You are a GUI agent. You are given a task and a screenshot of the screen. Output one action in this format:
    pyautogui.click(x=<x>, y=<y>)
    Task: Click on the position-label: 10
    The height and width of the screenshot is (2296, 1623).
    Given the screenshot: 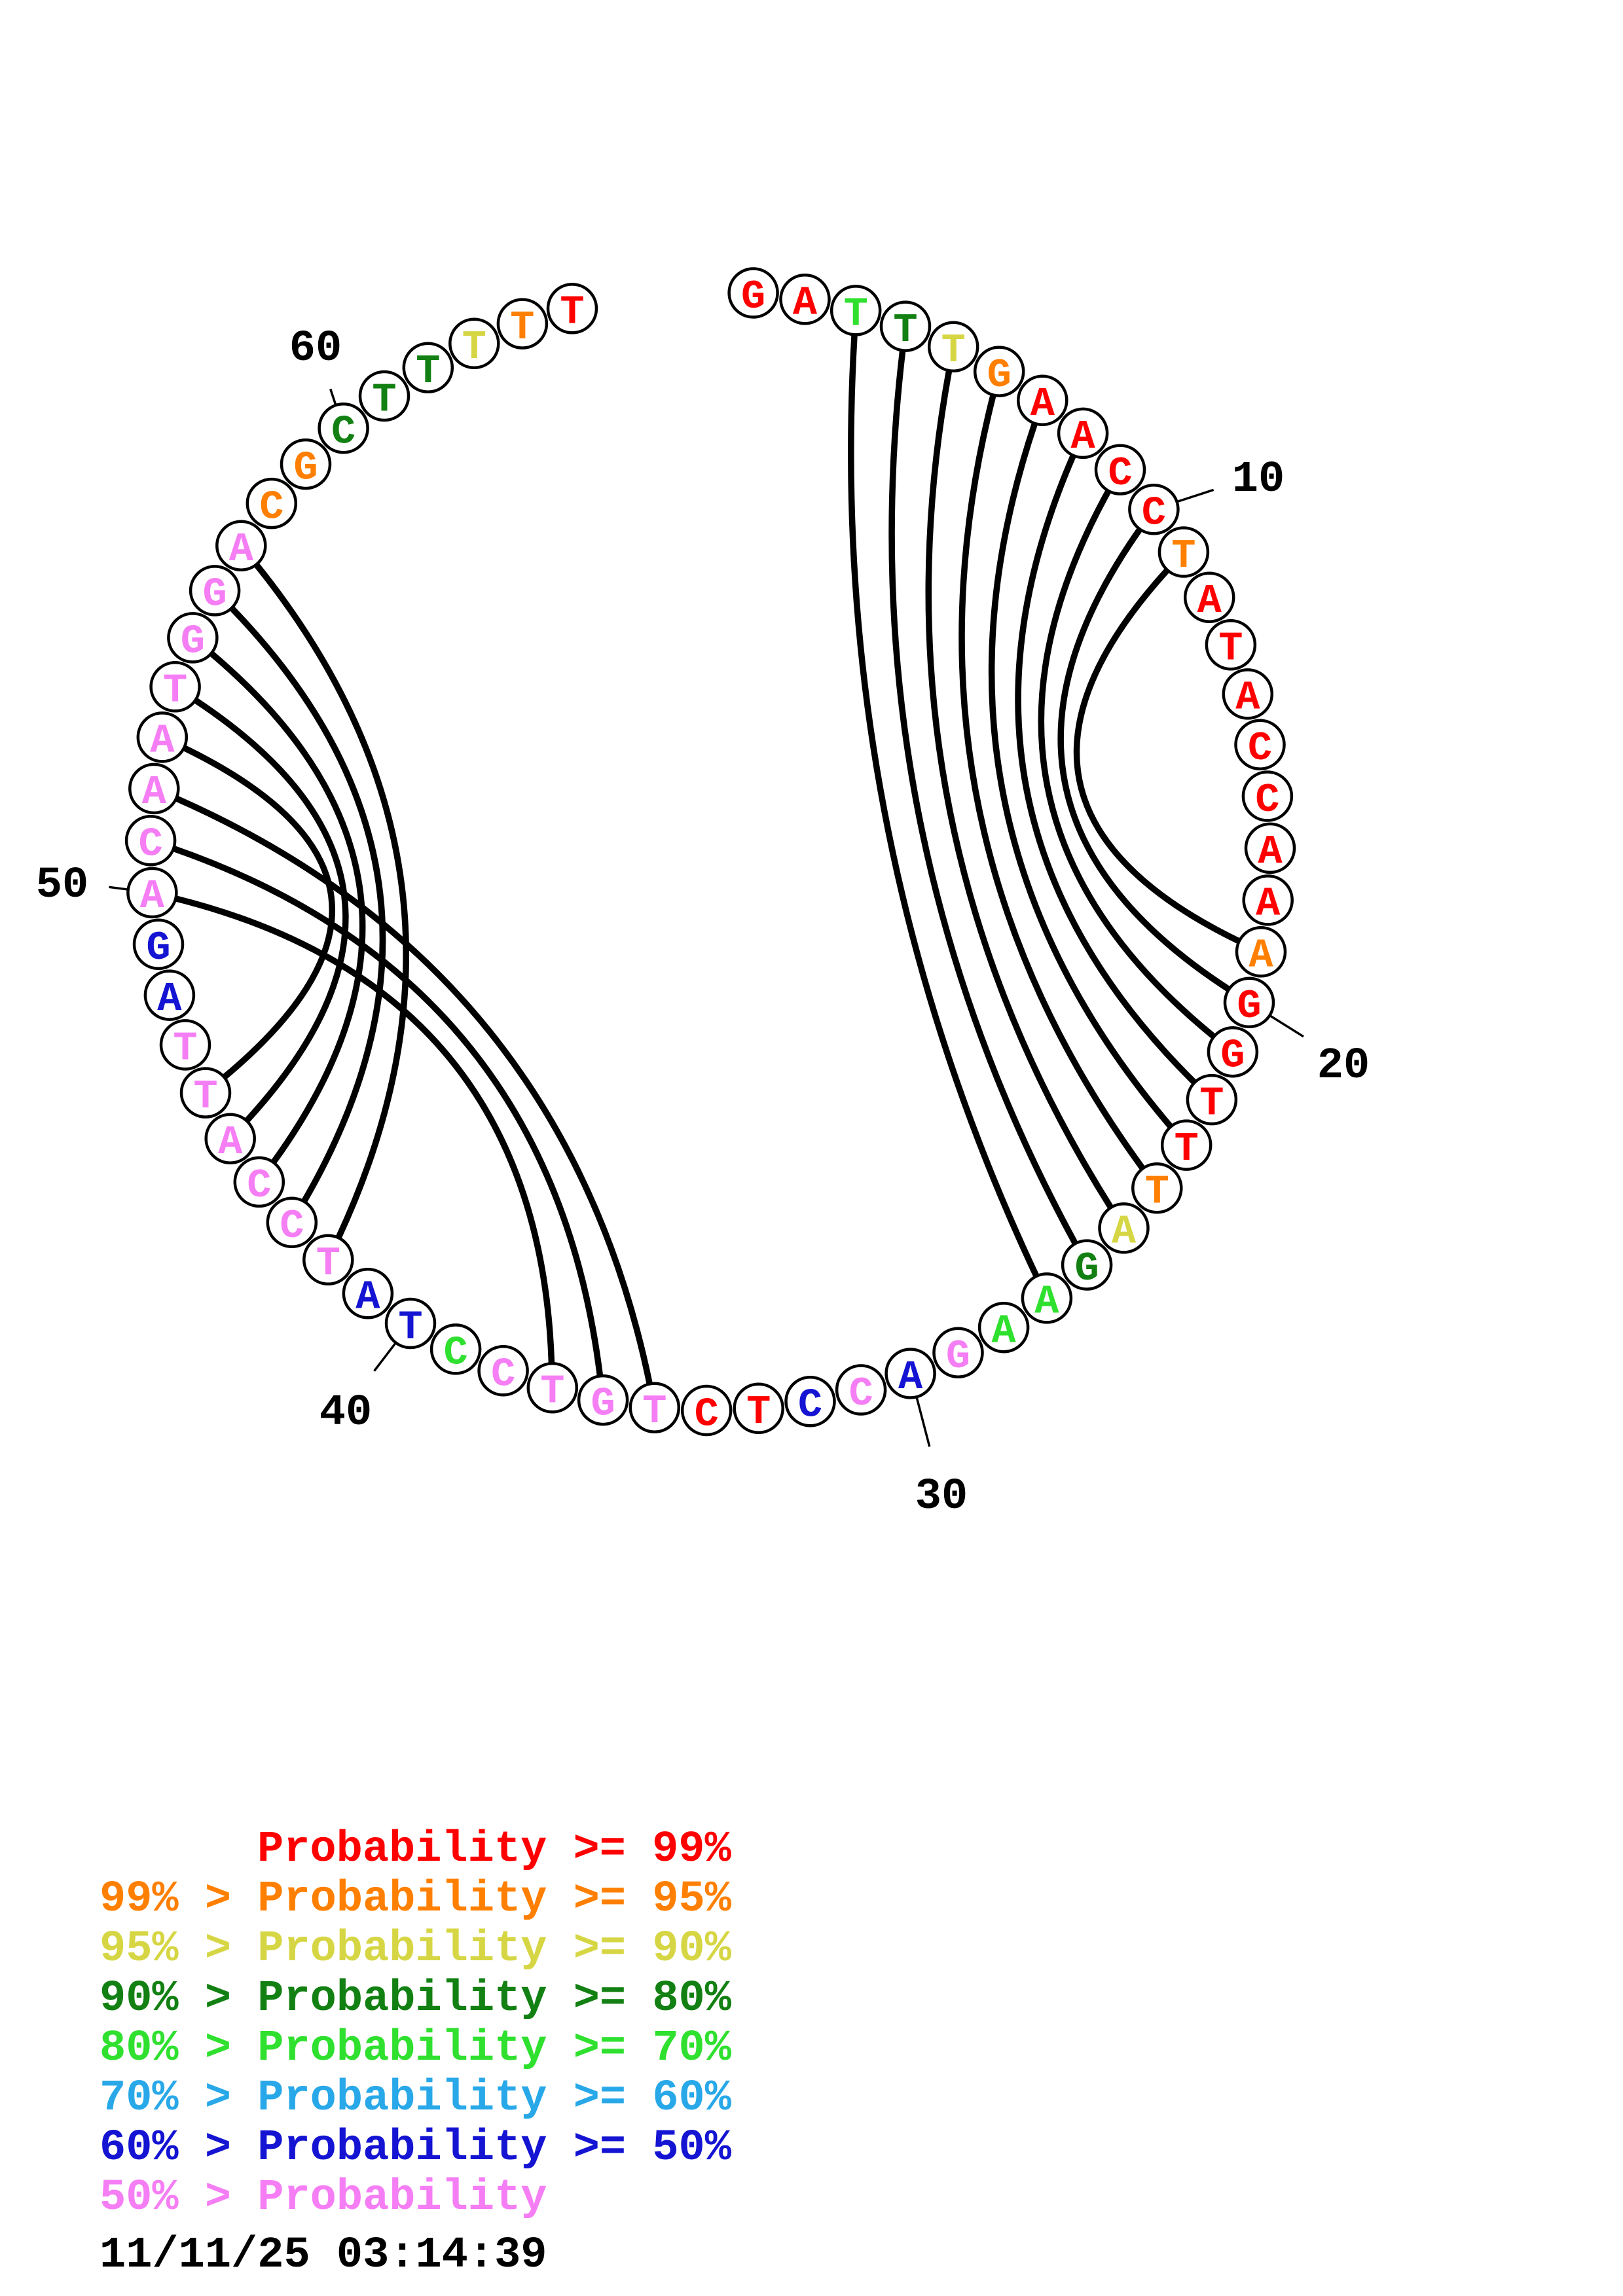 What is the action you would take?
    pyautogui.click(x=1258, y=480)
    